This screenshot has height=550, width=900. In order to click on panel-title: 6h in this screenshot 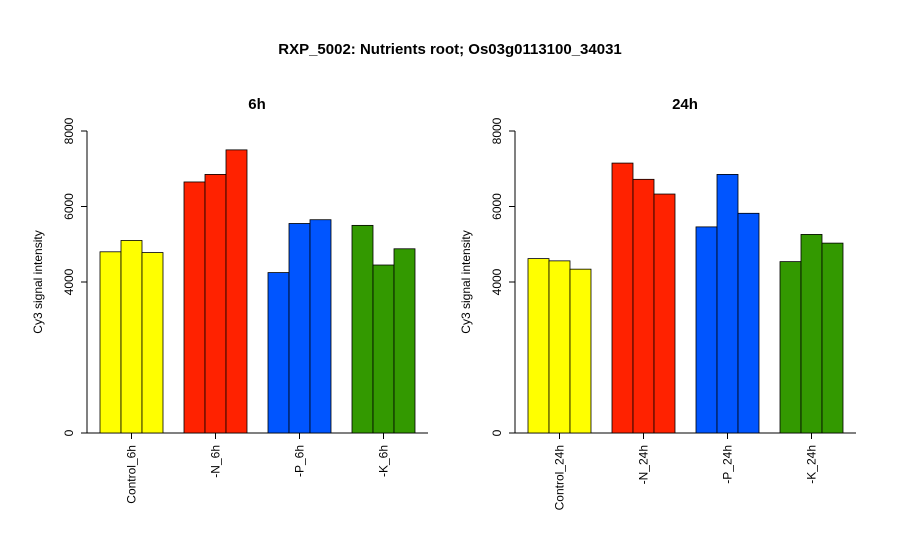, I will do `click(257, 104)`.